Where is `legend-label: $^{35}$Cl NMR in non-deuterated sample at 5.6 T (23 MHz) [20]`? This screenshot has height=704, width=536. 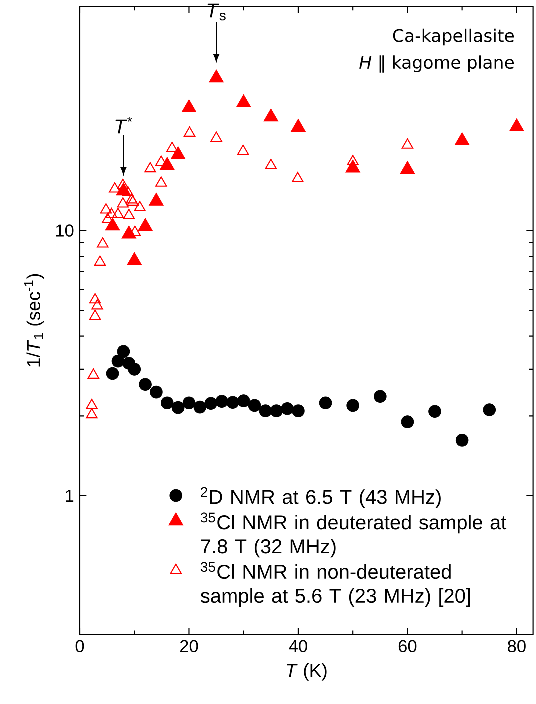 legend-label: $^{35}$Cl NMR in non-deuterated sample at 5.6 T (23 MHz) [20] is located at coordinates (335, 585).